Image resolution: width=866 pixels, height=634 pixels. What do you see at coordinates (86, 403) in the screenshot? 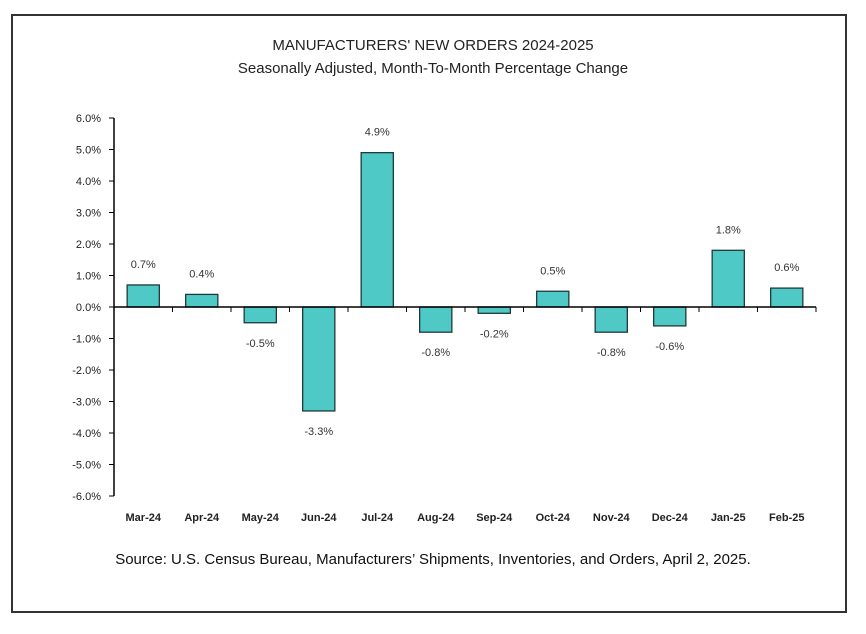
I see `y-tick-label: -3.0%` at bounding box center [86, 403].